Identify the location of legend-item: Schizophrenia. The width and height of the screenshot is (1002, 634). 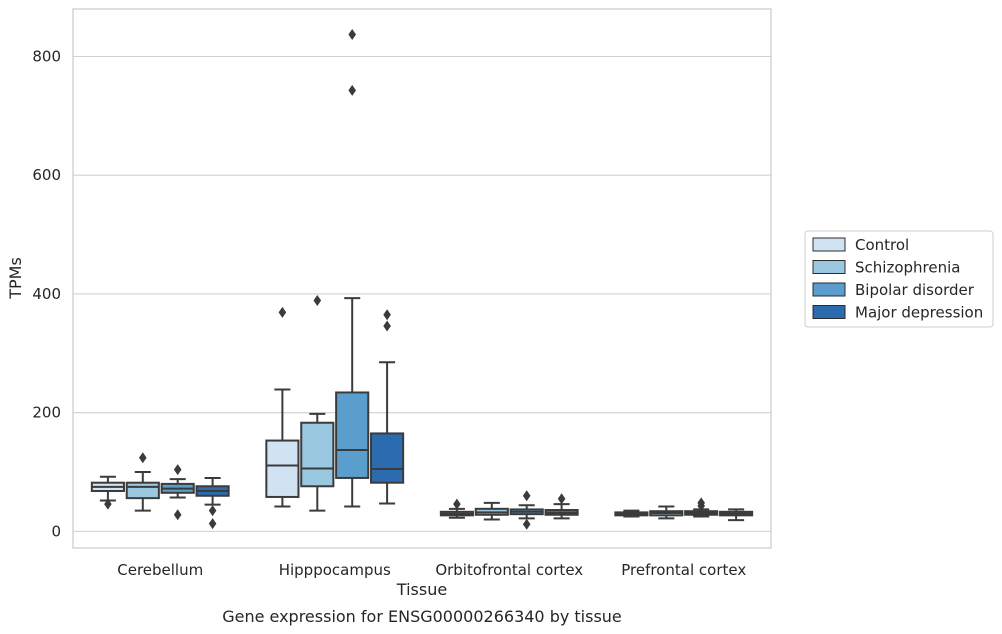
(886, 268).